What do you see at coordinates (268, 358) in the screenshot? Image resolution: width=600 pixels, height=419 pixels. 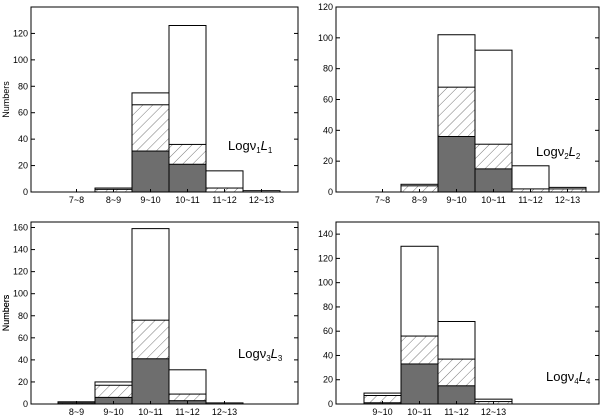 I see `annotation-sub-nu: 3` at bounding box center [268, 358].